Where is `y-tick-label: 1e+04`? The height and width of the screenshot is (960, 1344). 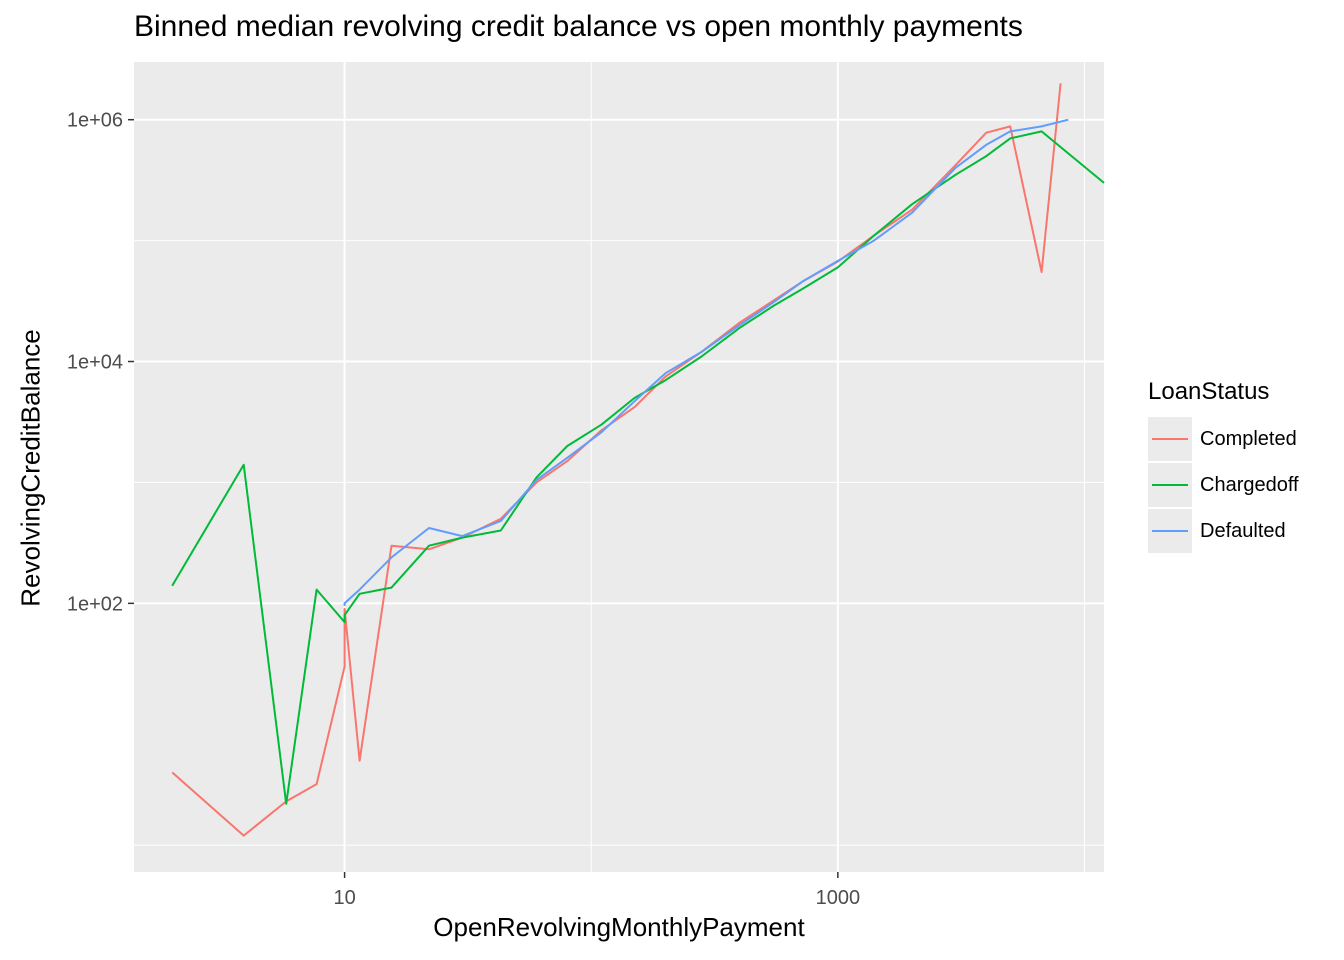
y-tick-label: 1e+04 is located at coordinates (95, 363).